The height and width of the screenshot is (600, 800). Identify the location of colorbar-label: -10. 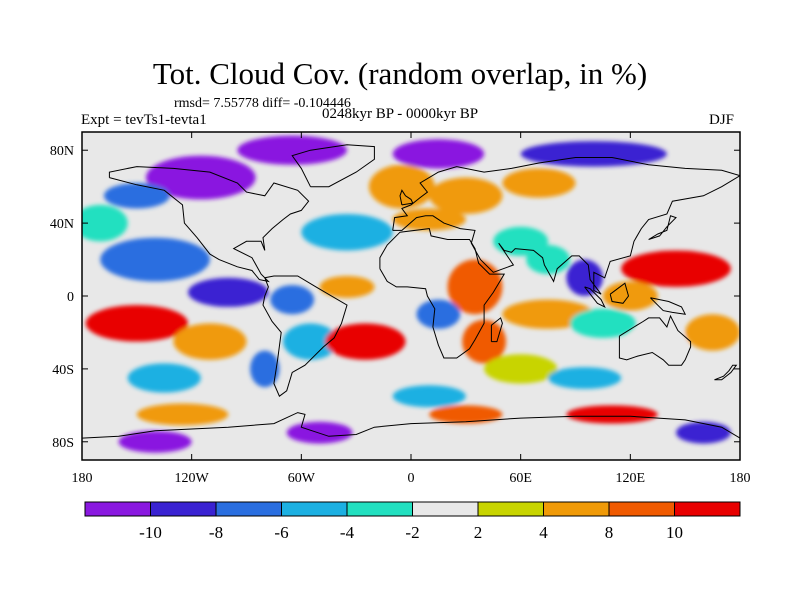
(150, 532).